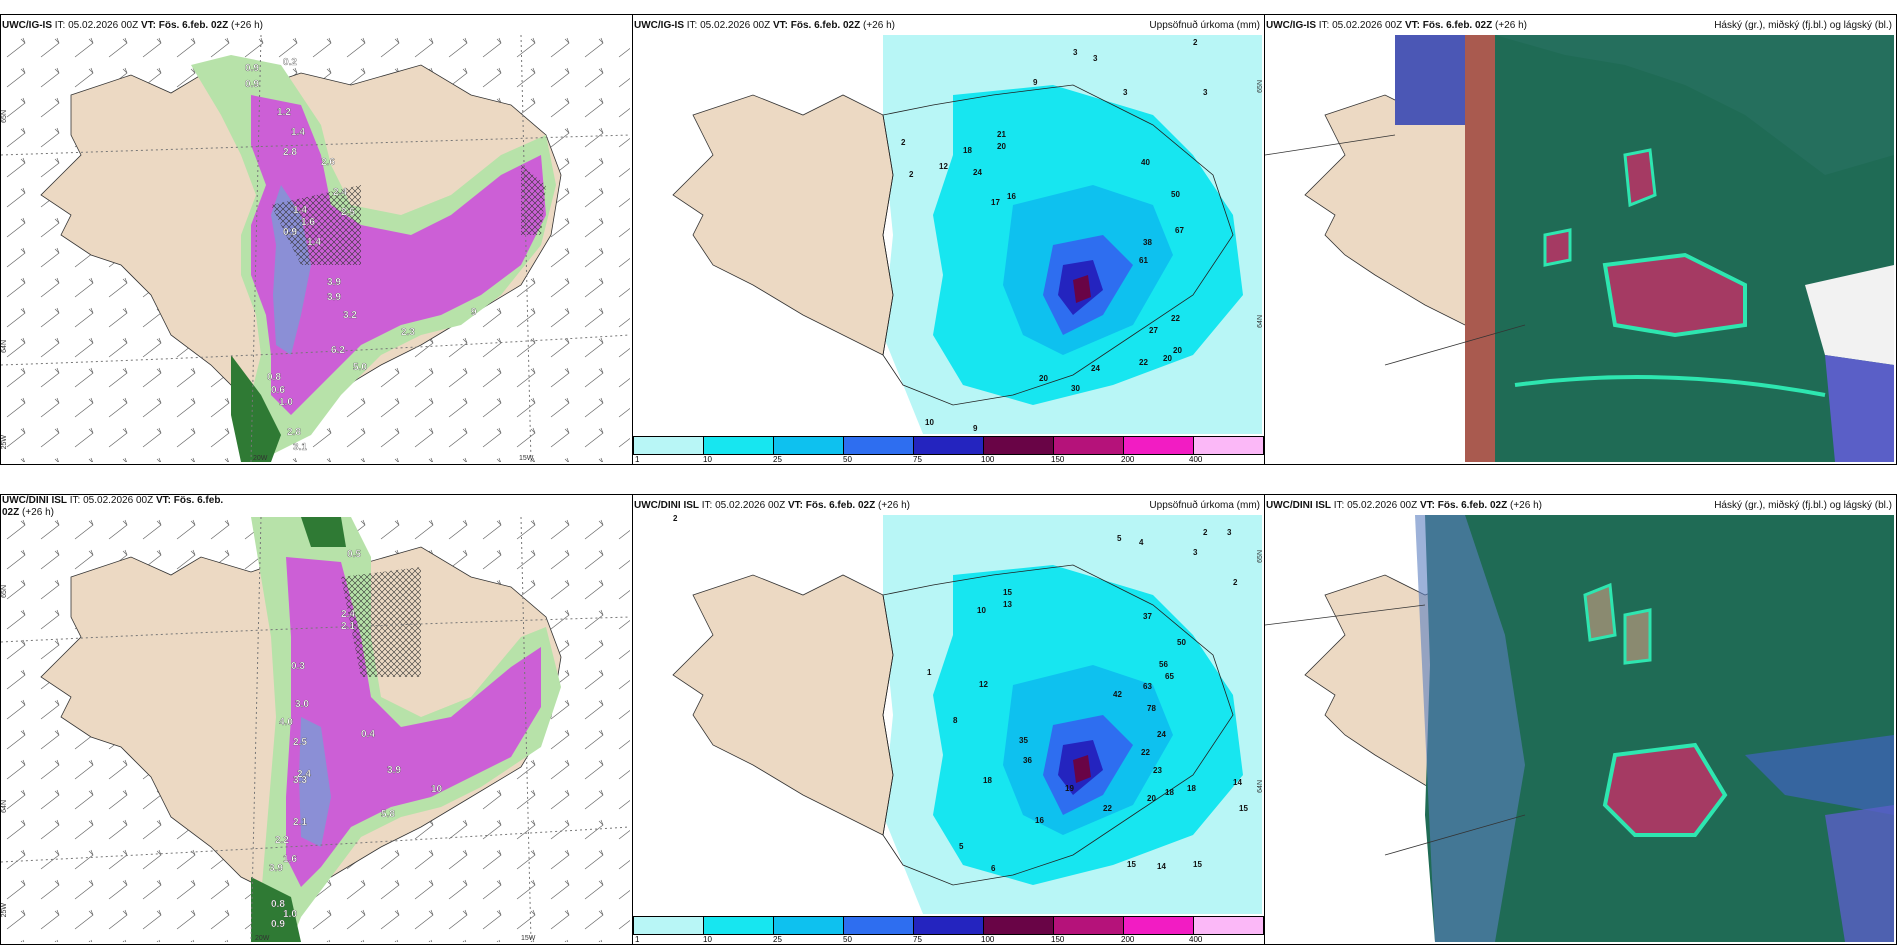 The image size is (1900, 950). Describe the element at coordinates (1117, 694) in the screenshot. I see `value-label: 42` at that location.